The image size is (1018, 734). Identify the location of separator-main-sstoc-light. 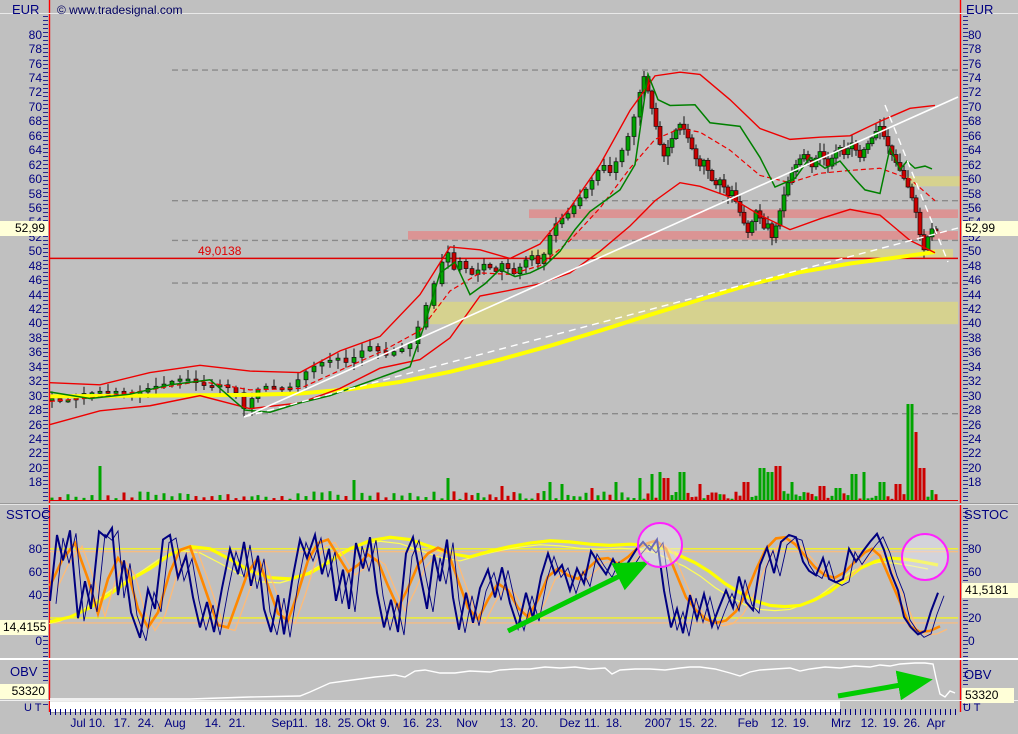
(509, 504).